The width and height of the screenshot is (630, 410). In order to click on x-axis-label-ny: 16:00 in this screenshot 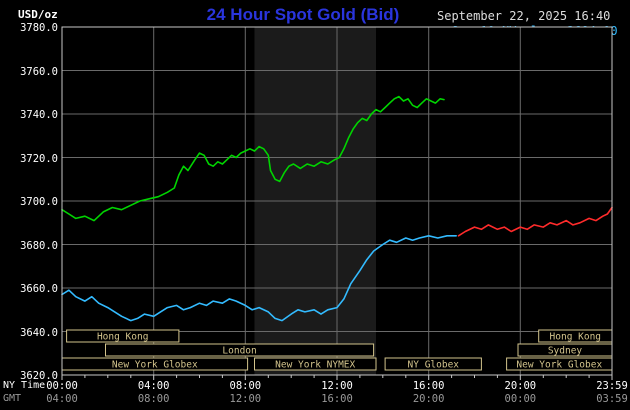, I will do `click(428, 386)`.